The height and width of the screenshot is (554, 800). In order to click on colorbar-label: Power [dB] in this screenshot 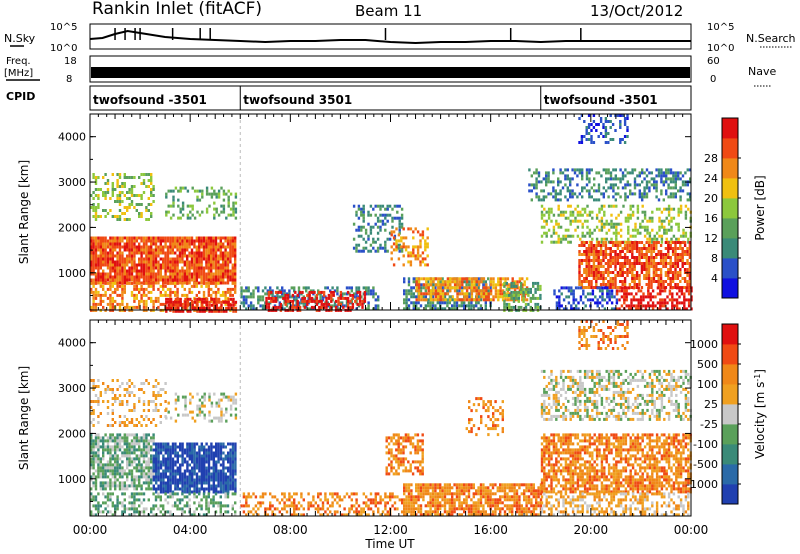, I will do `click(760, 207)`.